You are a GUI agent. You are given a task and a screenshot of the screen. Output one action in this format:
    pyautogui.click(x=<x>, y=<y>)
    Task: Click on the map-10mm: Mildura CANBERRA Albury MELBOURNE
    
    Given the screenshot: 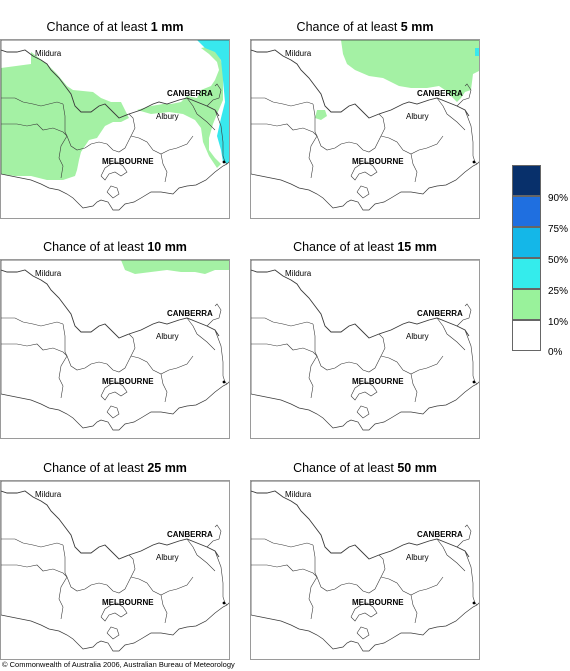 What is the action you would take?
    pyautogui.click(x=115, y=349)
    